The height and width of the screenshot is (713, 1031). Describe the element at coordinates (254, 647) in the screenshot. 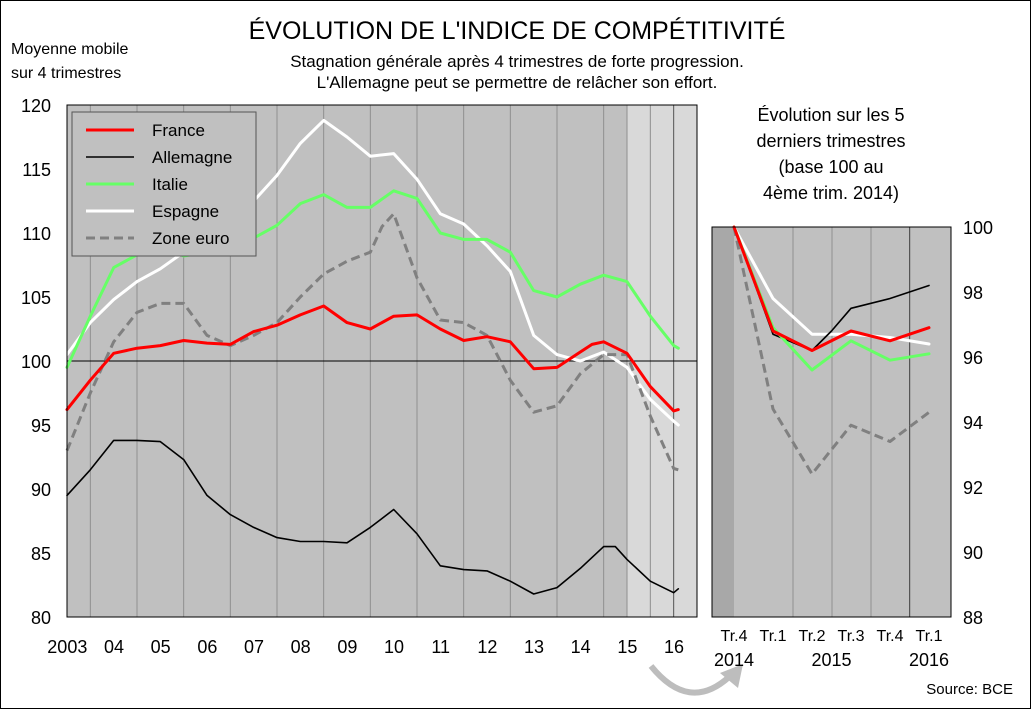

I see `main-xtick-label: 07` at that location.